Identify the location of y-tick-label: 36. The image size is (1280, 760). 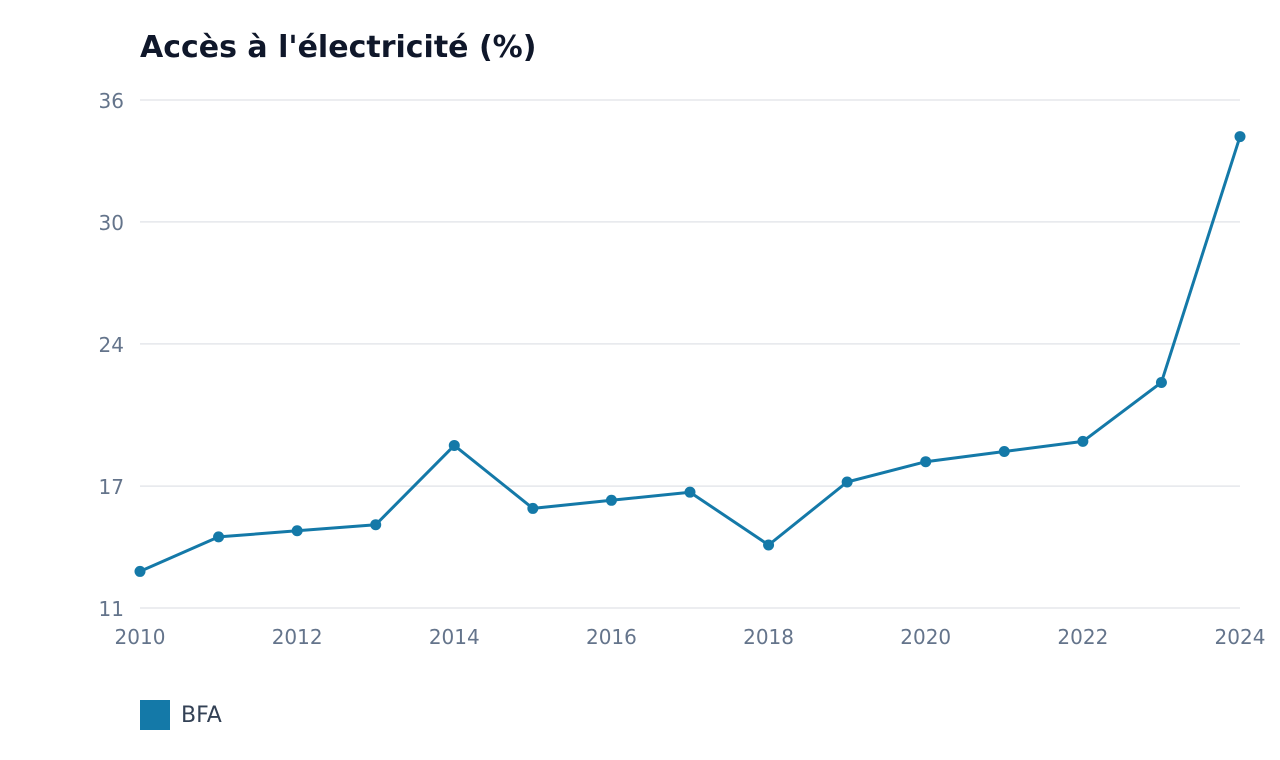
(111, 101).